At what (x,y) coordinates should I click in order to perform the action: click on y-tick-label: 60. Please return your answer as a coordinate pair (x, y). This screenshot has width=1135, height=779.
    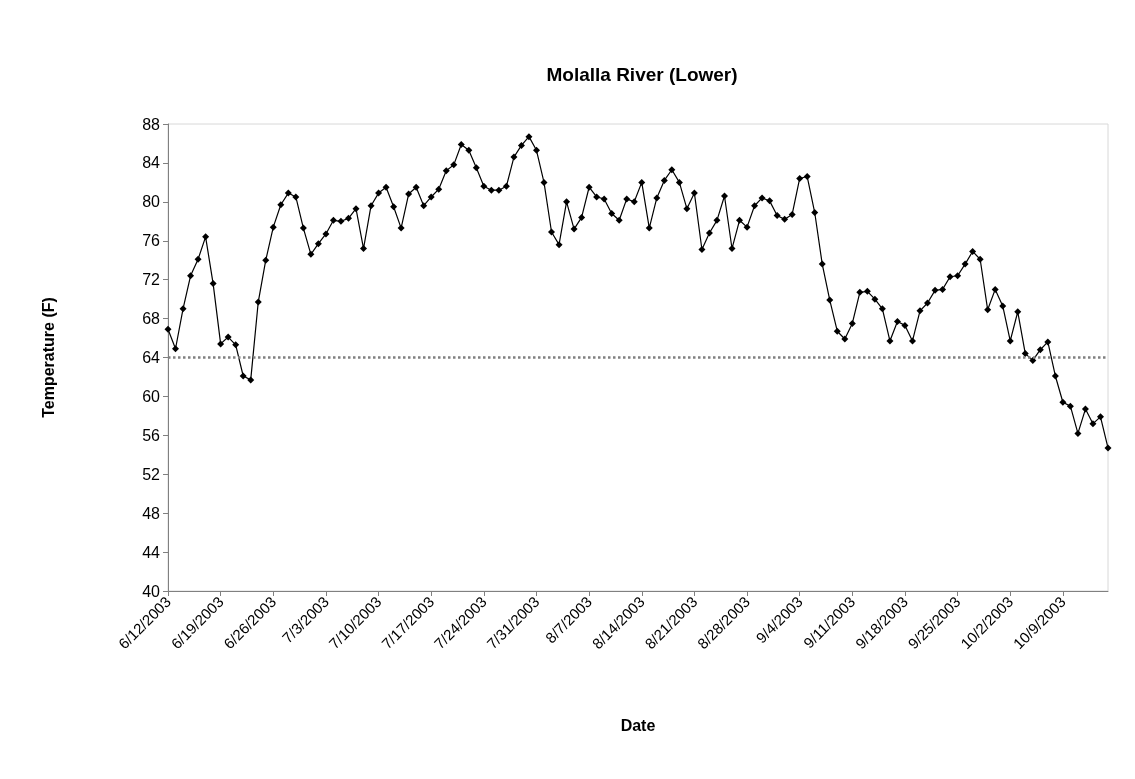
    Looking at the image, I should click on (151, 396).